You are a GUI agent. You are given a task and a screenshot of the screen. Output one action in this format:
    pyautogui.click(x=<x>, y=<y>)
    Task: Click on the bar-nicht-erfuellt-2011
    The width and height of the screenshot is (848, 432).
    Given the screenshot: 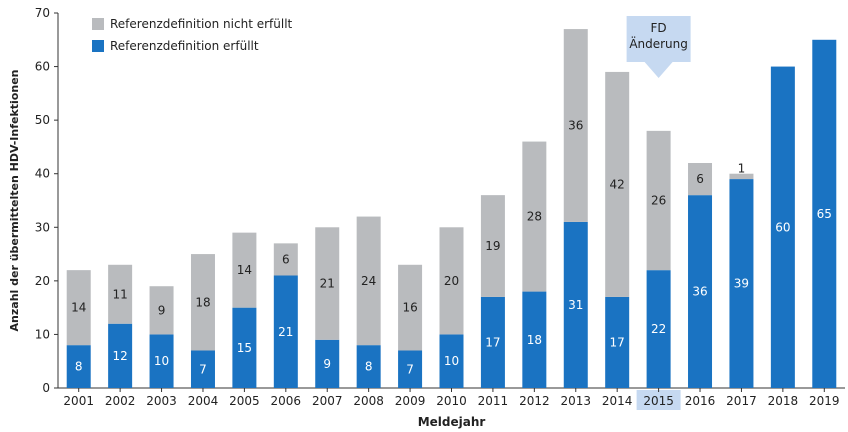 What is the action you would take?
    pyautogui.click(x=492, y=246)
    